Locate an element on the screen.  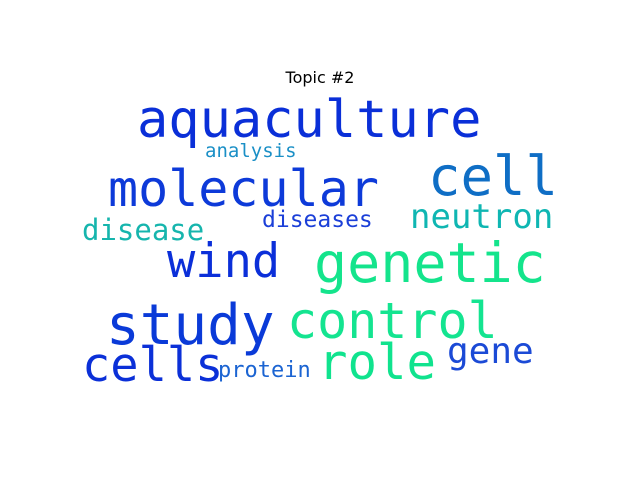
word-role: role is located at coordinates (377, 362).